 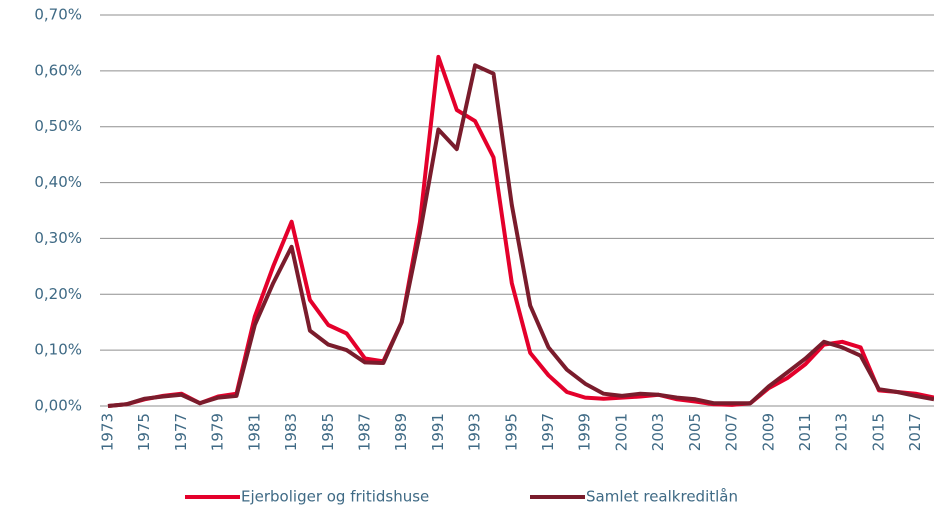 I want to click on x-tick-label: 2009, so click(x=768, y=432).